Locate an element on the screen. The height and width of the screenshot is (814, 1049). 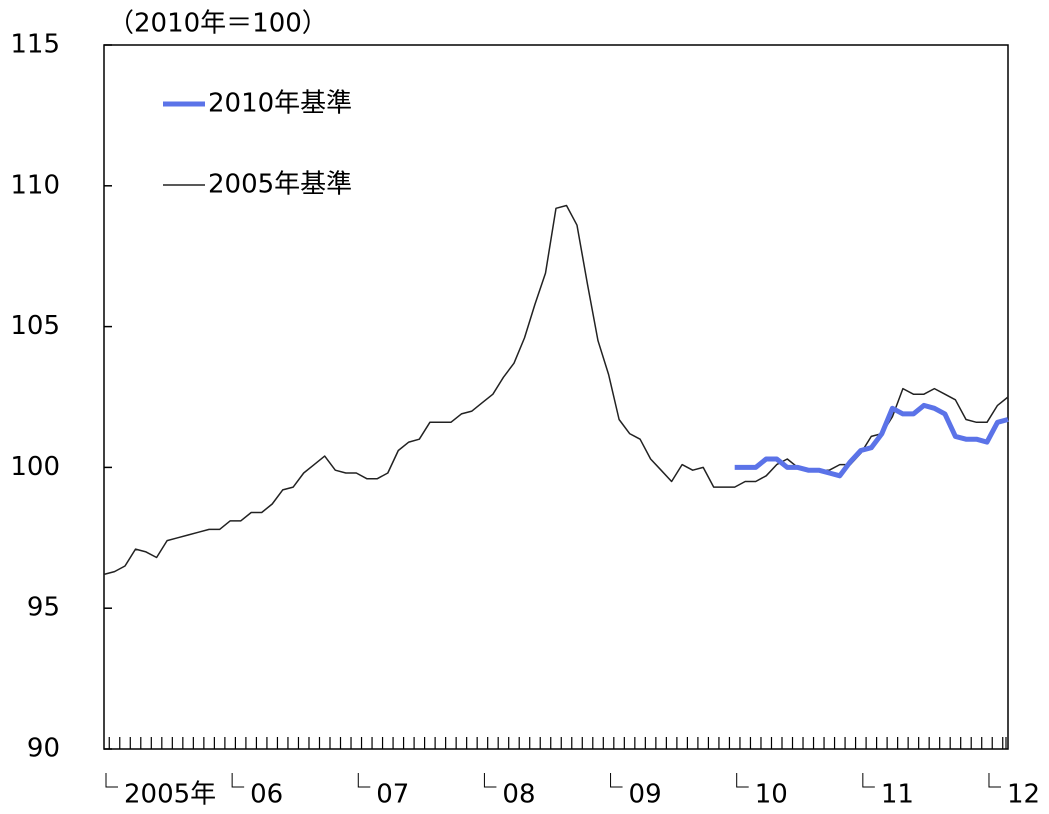
y-tick-label: 110 is located at coordinates (35, 185).